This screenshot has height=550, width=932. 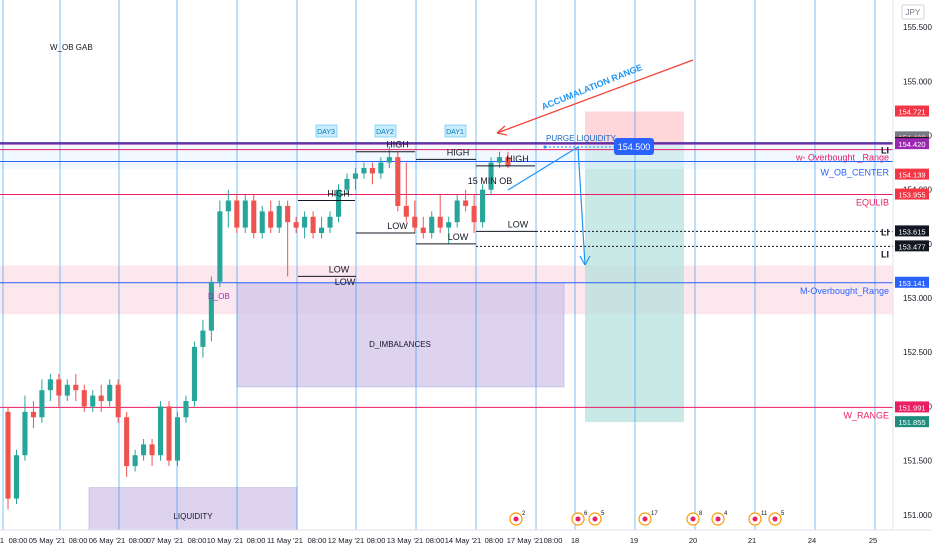 I want to click on economic-event-icon: 6, so click(x=579, y=518).